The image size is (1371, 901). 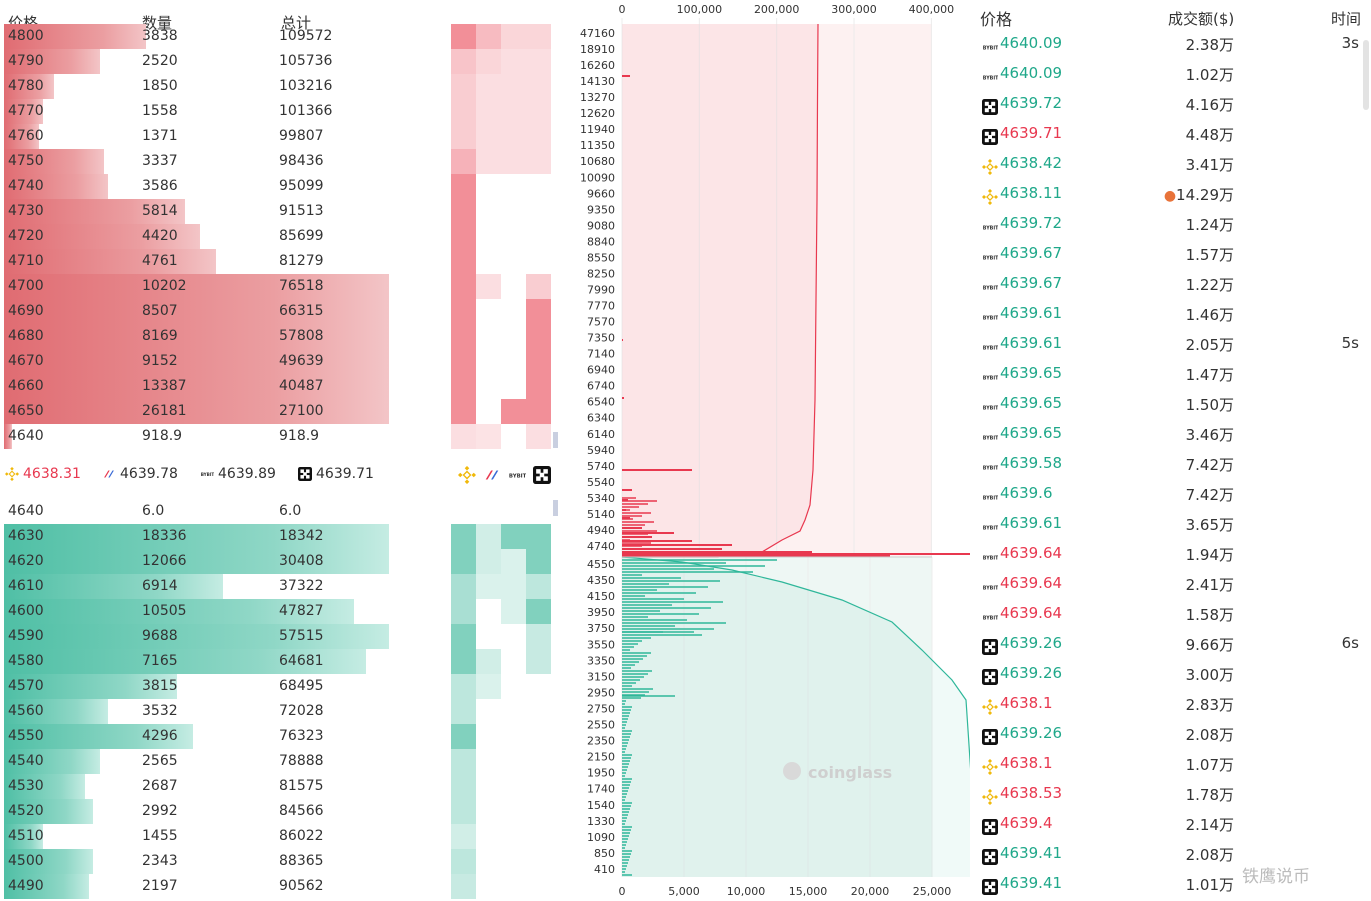 I want to click on ask-row: 4760 1371 99807, so click(x=300, y=136).